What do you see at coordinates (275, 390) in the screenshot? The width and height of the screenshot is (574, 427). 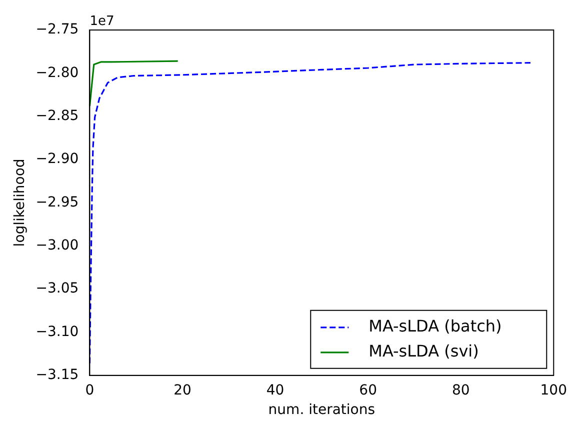 I see `x-tick-label: 40` at bounding box center [275, 390].